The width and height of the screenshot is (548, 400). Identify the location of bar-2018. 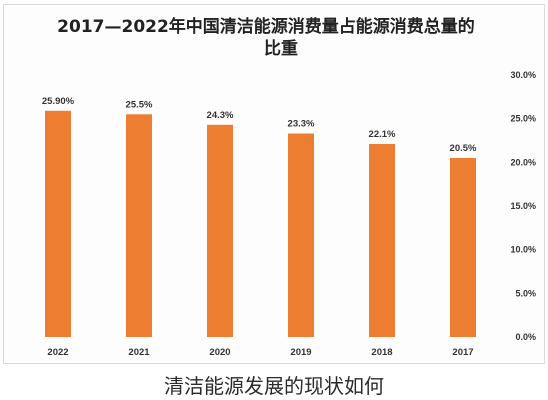
(382, 240).